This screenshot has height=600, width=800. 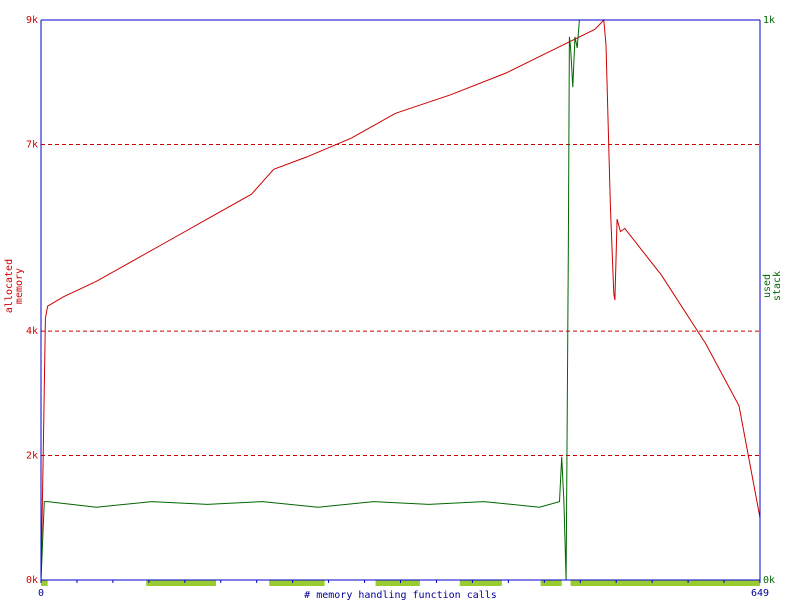 I want to click on y-tick-right-1k: 1k, so click(x=769, y=20).